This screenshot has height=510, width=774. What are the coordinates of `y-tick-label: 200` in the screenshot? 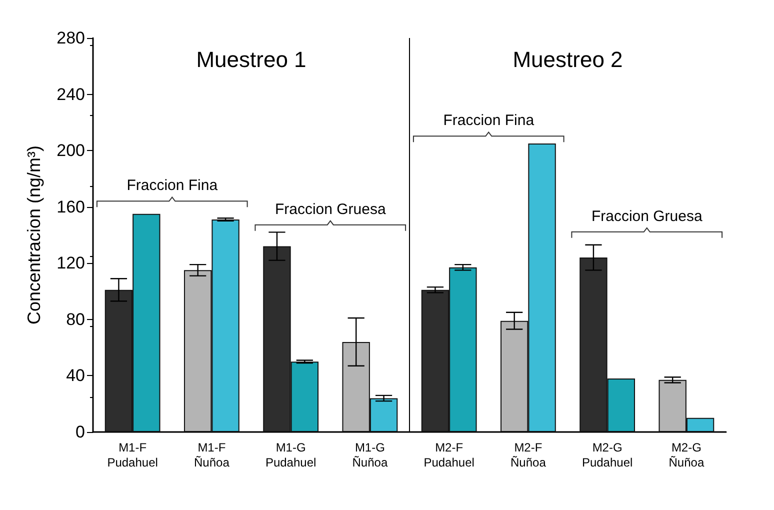 It's located at (70, 150).